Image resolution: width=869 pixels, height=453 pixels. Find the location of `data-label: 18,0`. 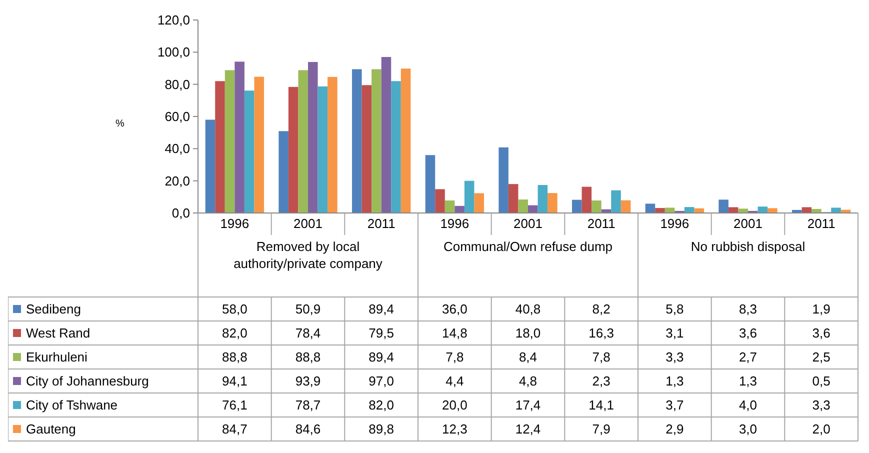

data-label: 18,0 is located at coordinates (528, 333).